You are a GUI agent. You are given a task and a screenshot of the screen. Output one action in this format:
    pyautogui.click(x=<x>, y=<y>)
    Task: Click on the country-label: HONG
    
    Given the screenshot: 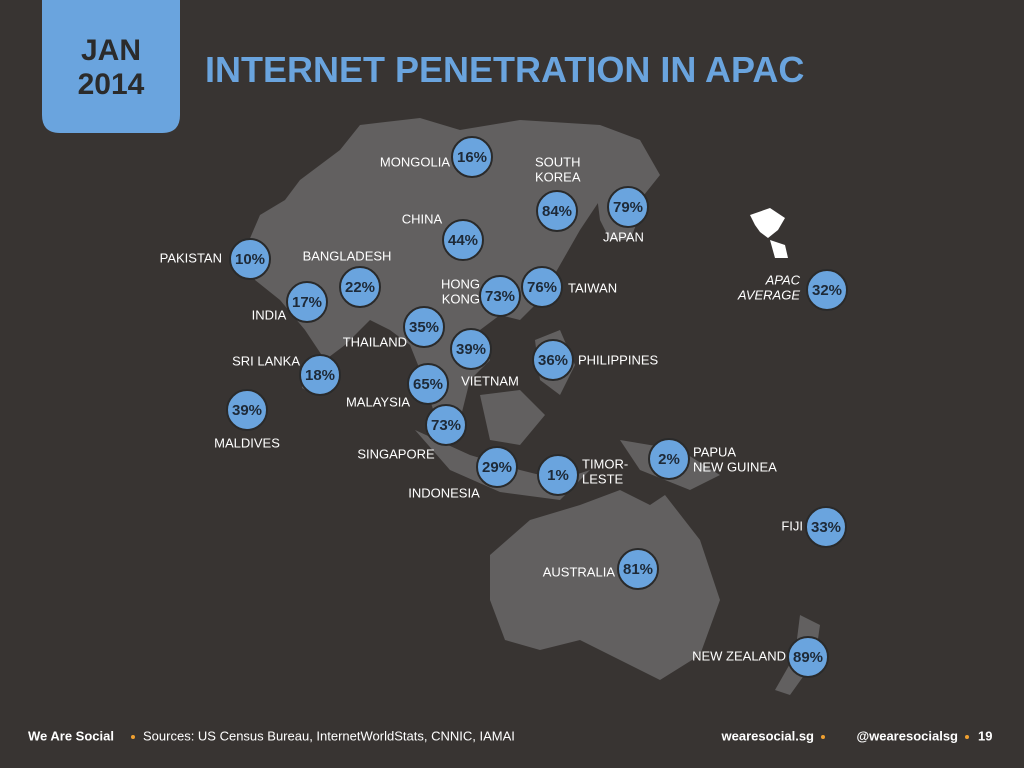 What is the action you would take?
    pyautogui.click(x=460, y=283)
    